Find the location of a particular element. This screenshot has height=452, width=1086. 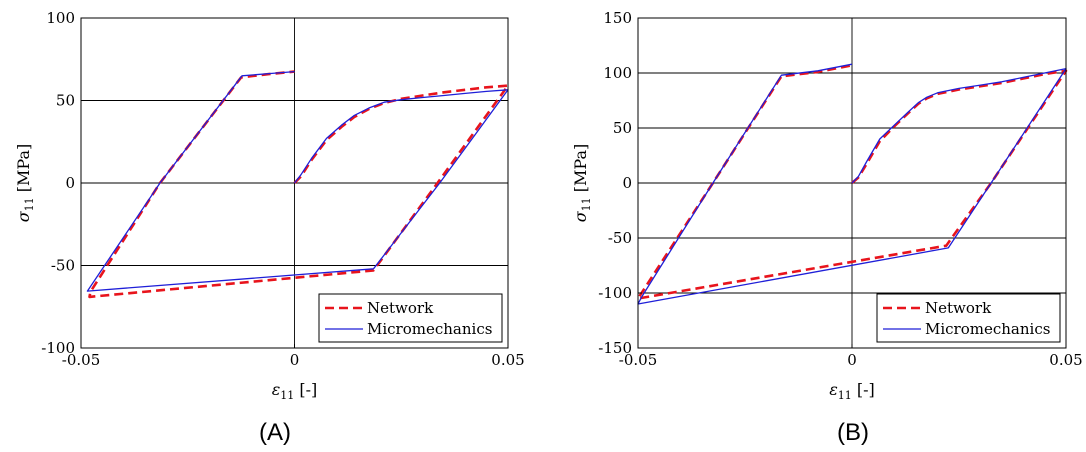

y-tick-label: -150 is located at coordinates (615, 348).